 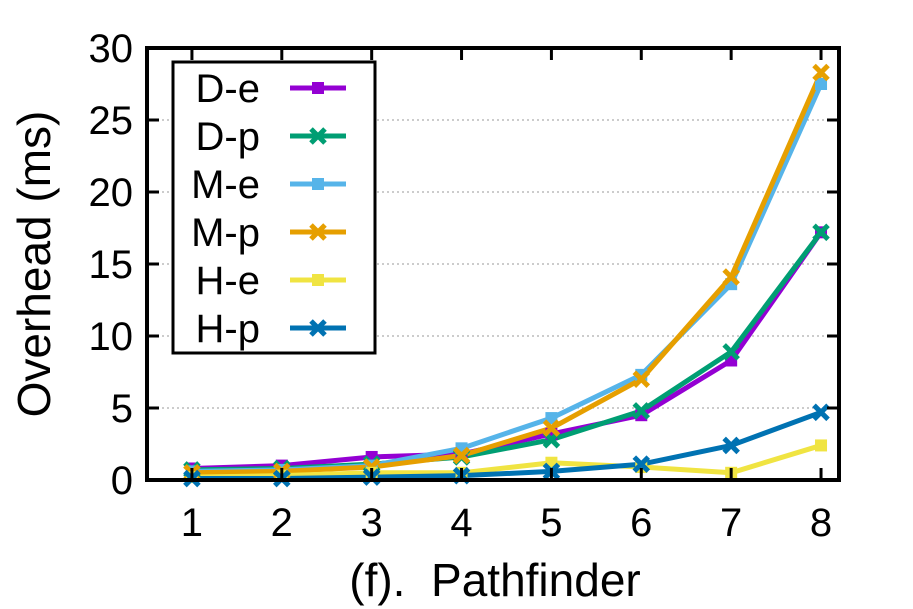 I want to click on legend-label-H-e: H-e, so click(x=228, y=281).